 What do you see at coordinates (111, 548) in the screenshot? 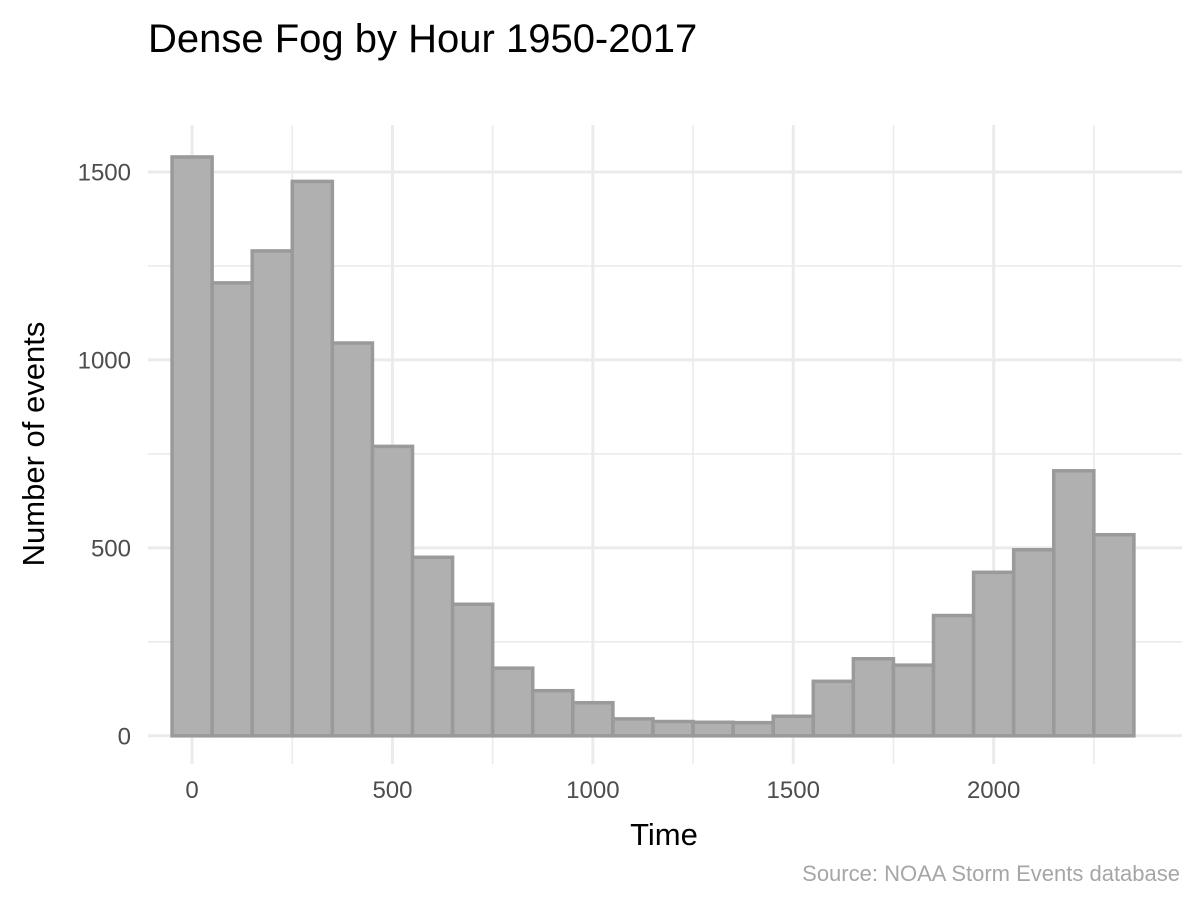
I see `y-tick-label: 500` at bounding box center [111, 548].